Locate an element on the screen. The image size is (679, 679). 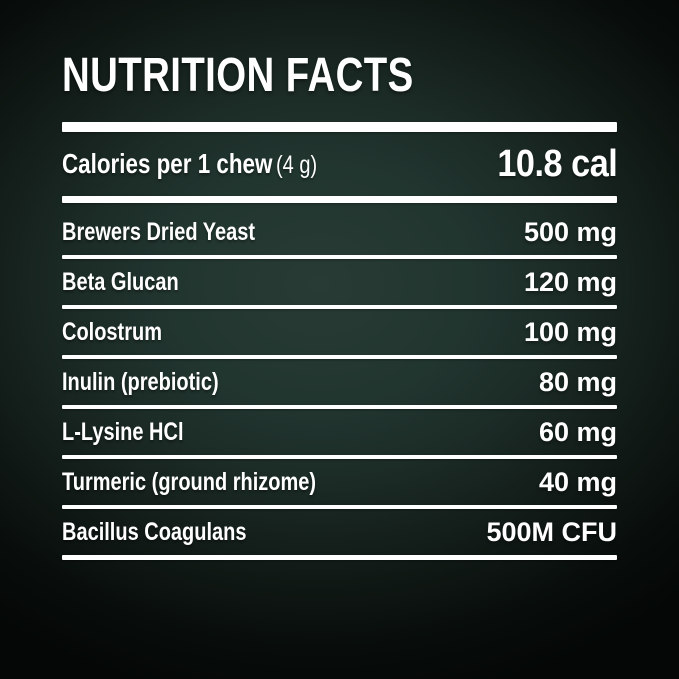
ingredient-name: Turmeric (ground rhizome) is located at coordinates (189, 481).